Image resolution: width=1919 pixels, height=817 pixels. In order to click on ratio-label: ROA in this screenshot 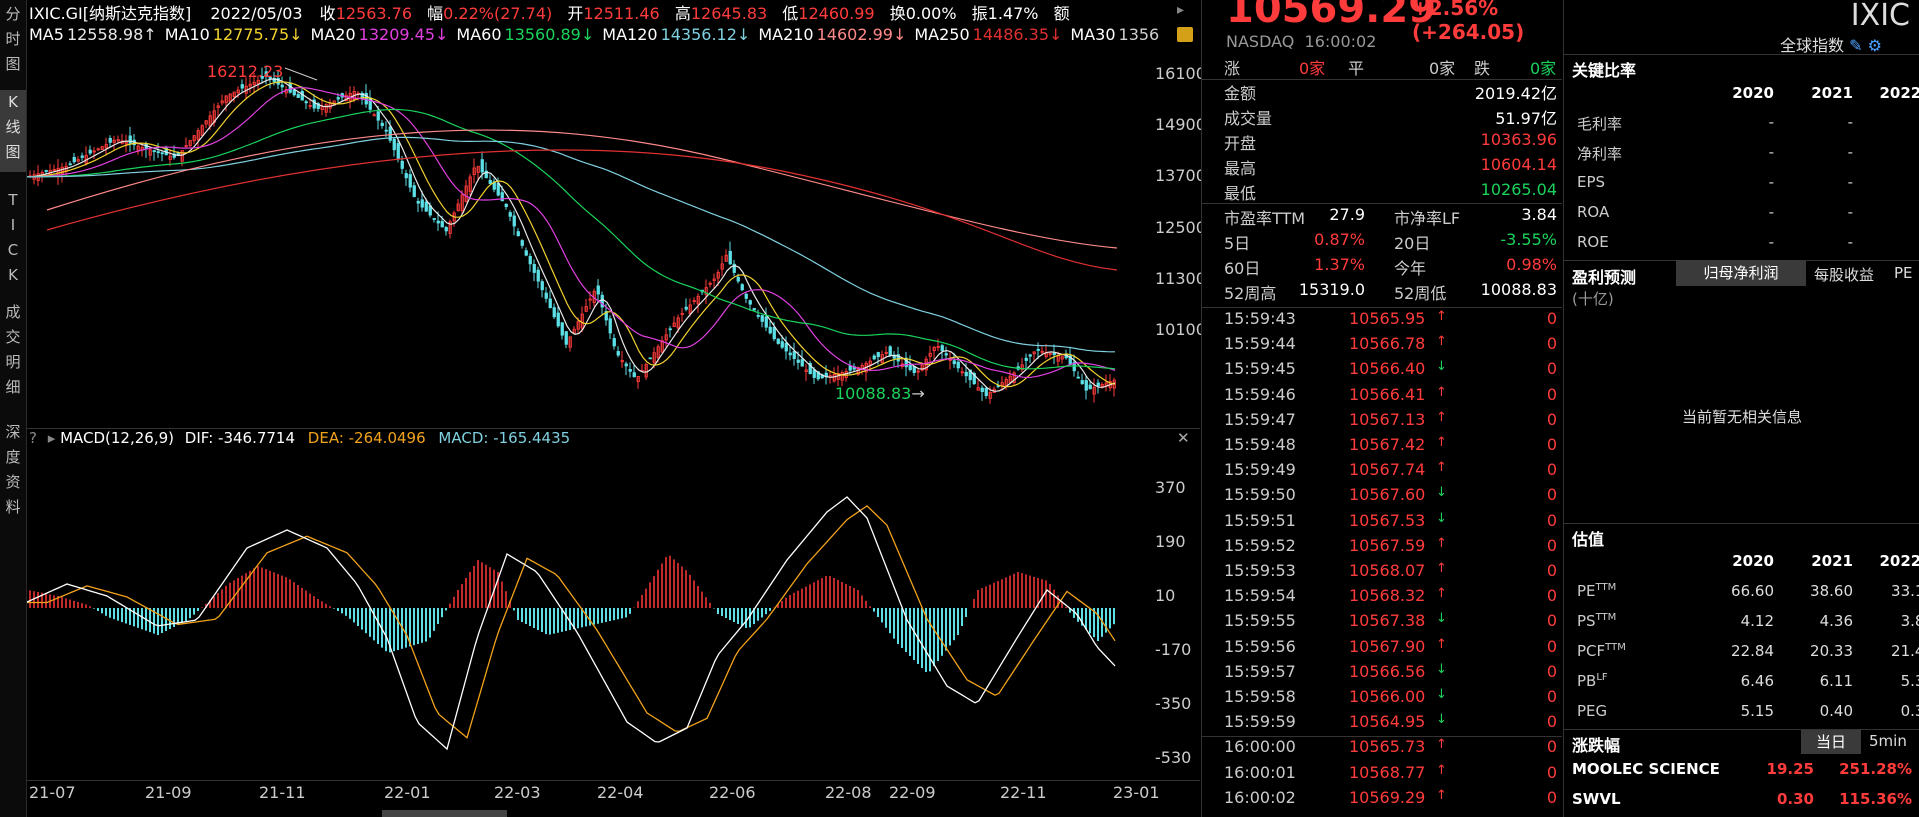, I will do `click(1593, 212)`.